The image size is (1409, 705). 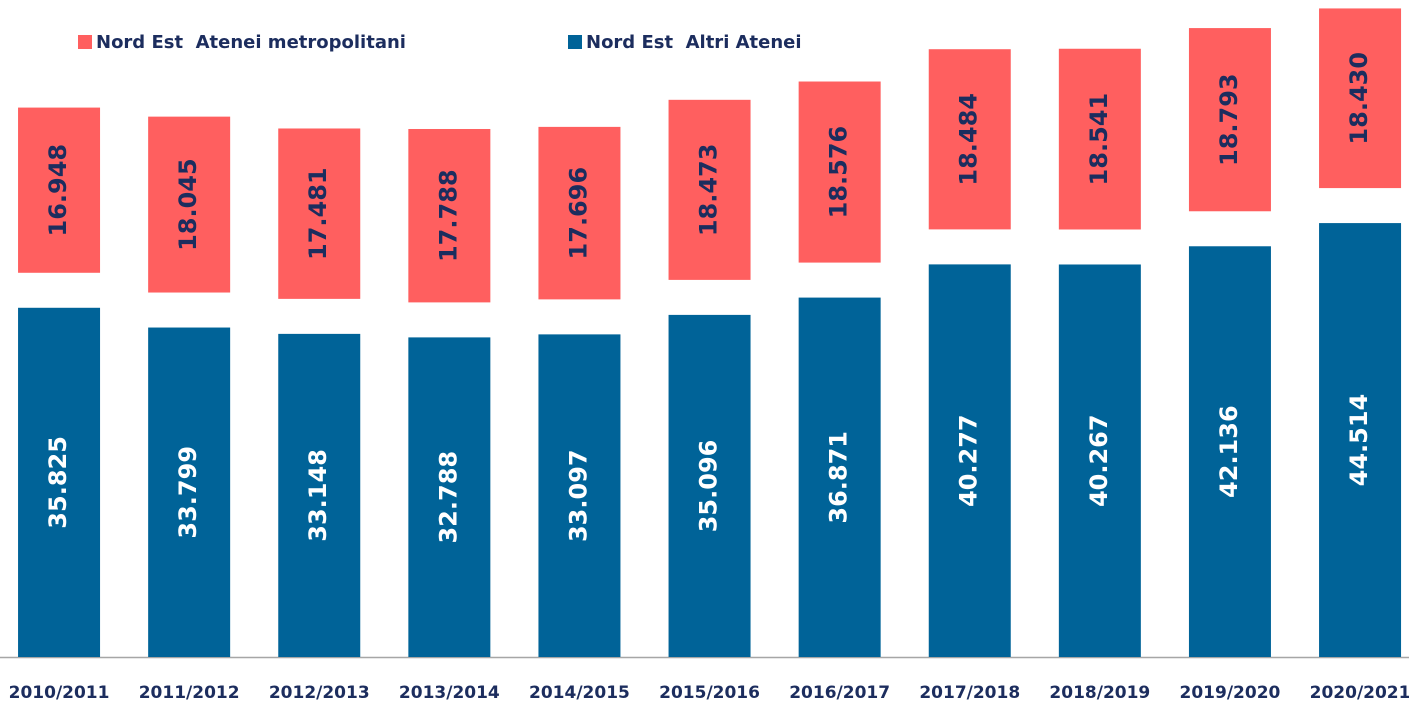 I want to click on data-label: 33.097, so click(x=578, y=495).